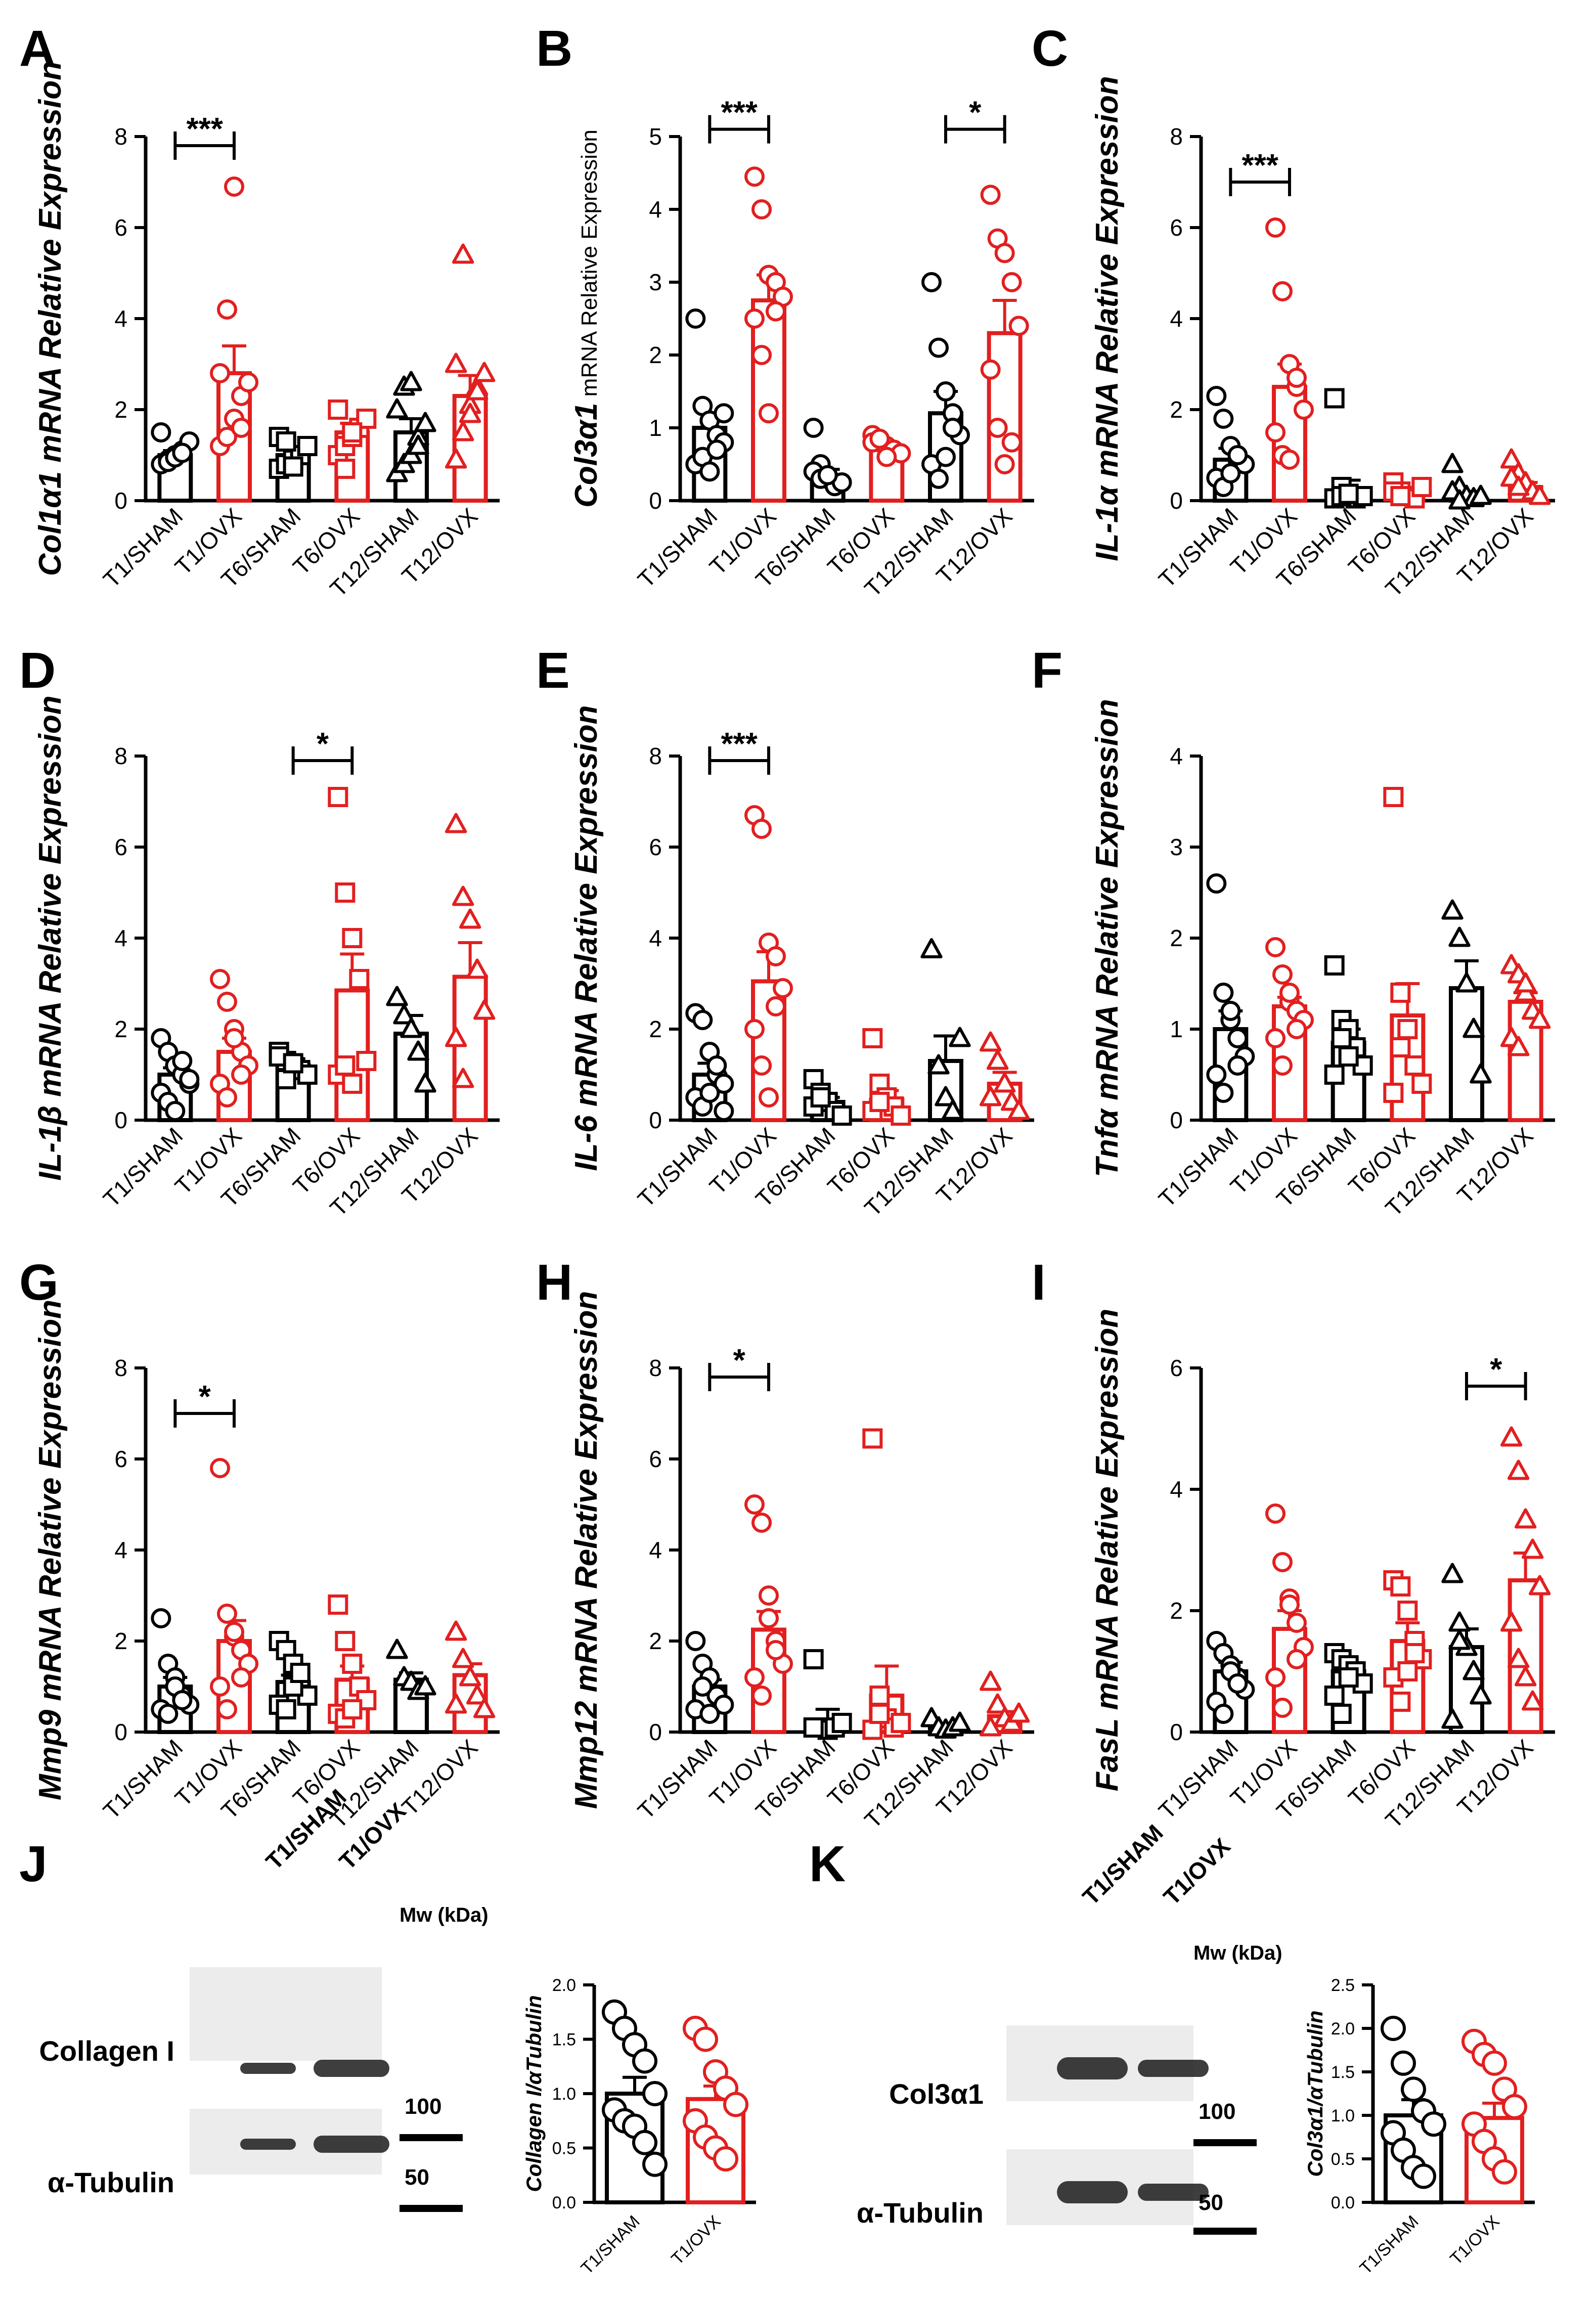  I want to click on bar-t12-sham, so click(1466, 1054).